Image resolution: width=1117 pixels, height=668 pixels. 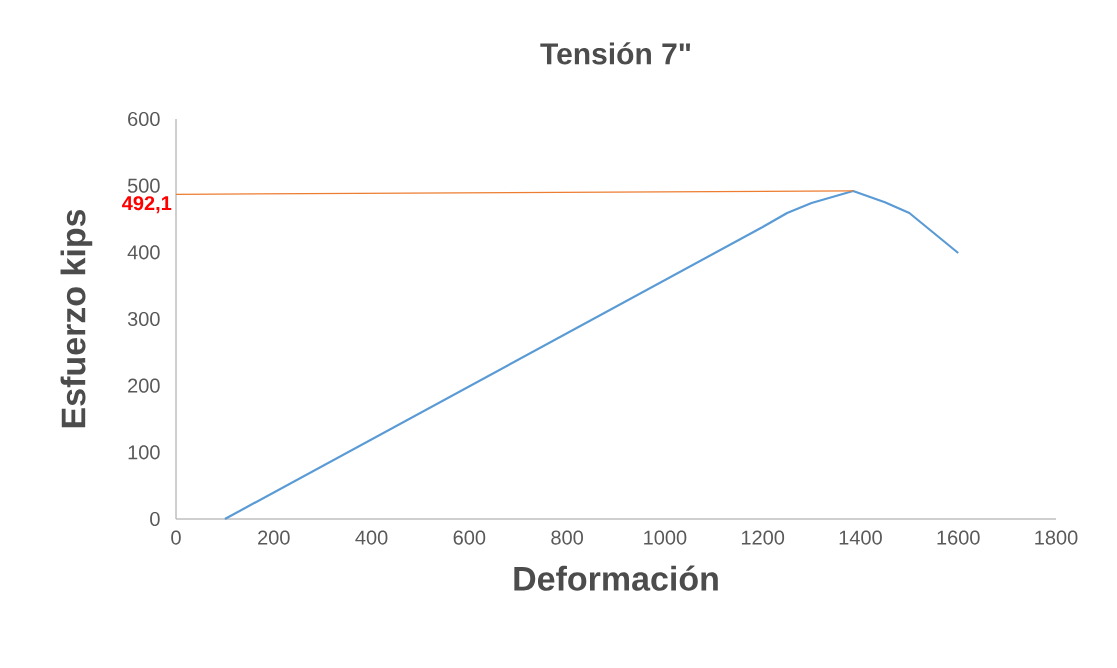 What do you see at coordinates (76, 318) in the screenshot?
I see `y-axis-title: Esfuerzo kips` at bounding box center [76, 318].